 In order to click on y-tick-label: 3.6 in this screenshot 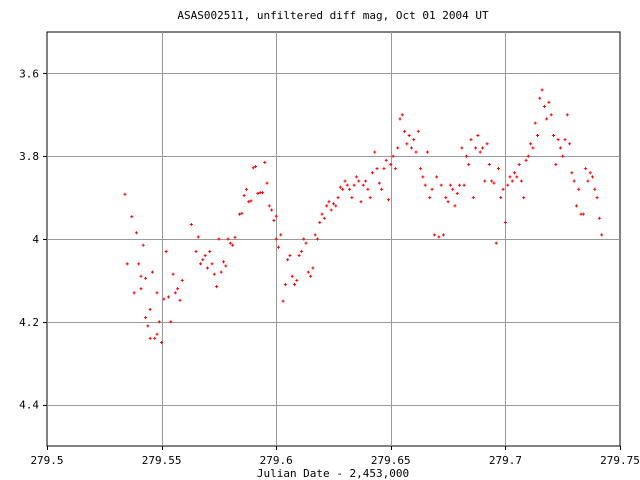, I will do `click(29, 73)`.